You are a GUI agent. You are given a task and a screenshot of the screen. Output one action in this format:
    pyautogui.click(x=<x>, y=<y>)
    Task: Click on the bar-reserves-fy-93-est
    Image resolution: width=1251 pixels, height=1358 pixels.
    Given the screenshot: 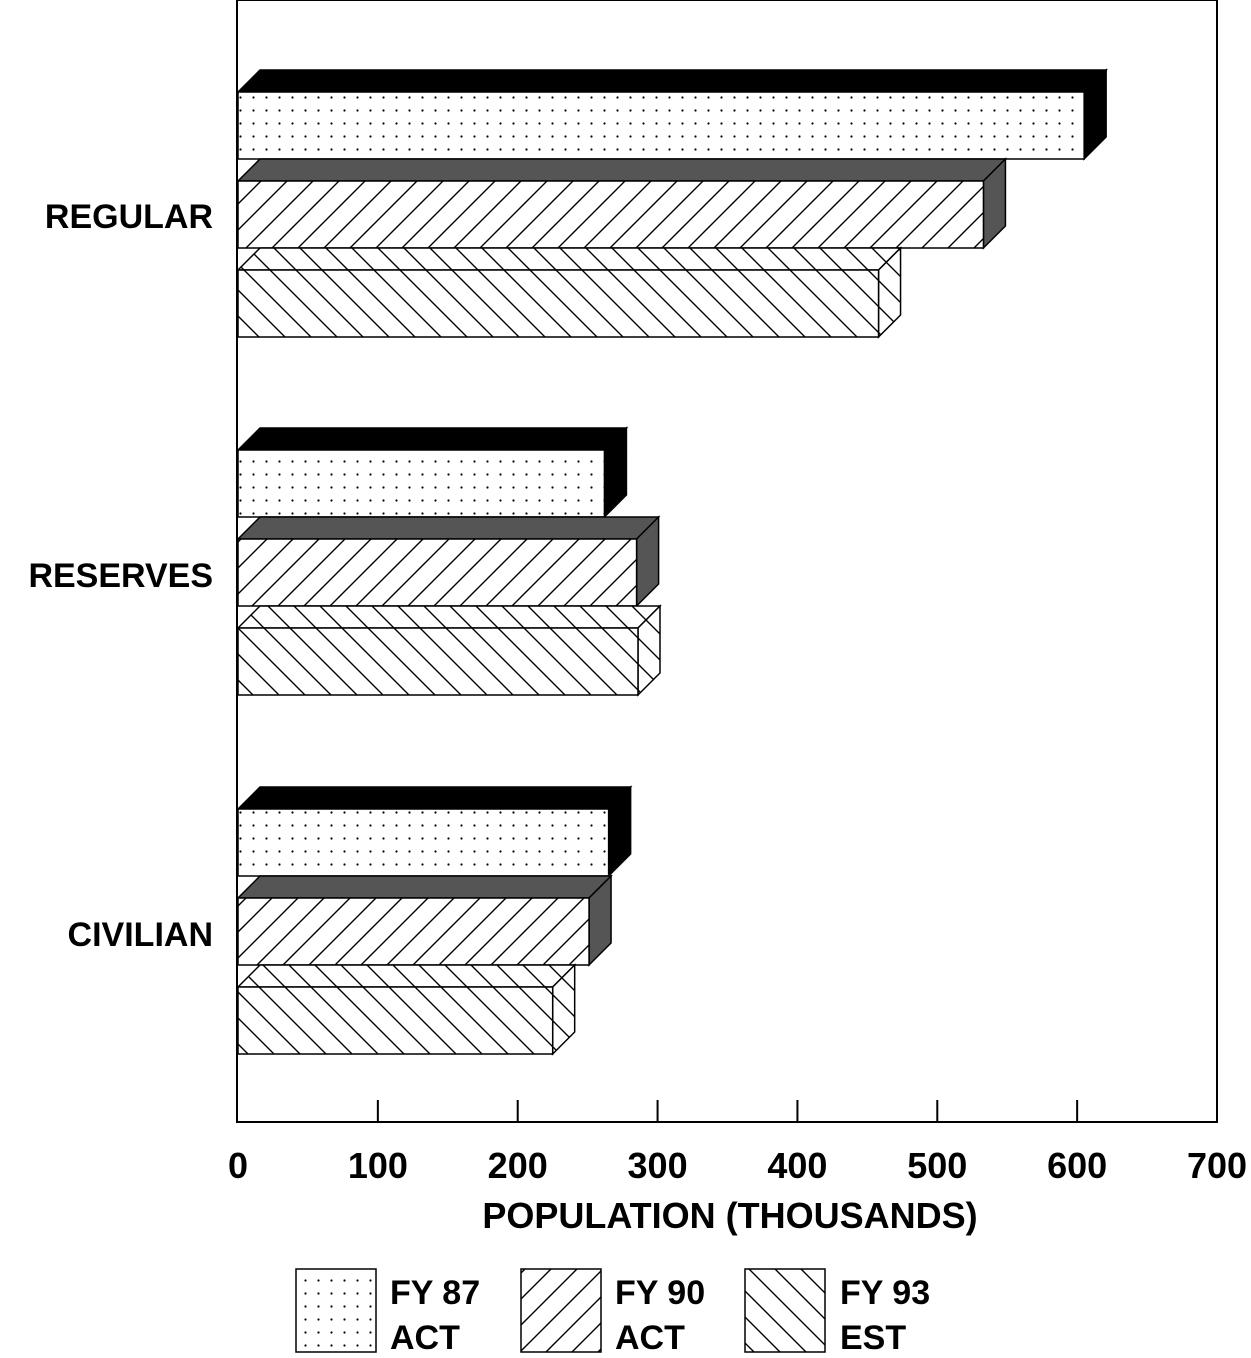 What is the action you would take?
    pyautogui.click(x=449, y=650)
    